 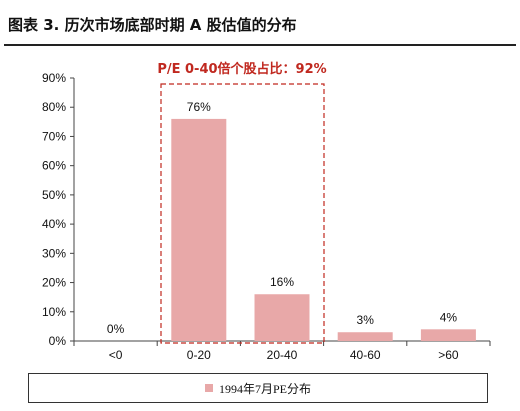 I want to click on x-tick-label: >60, so click(x=448, y=355).